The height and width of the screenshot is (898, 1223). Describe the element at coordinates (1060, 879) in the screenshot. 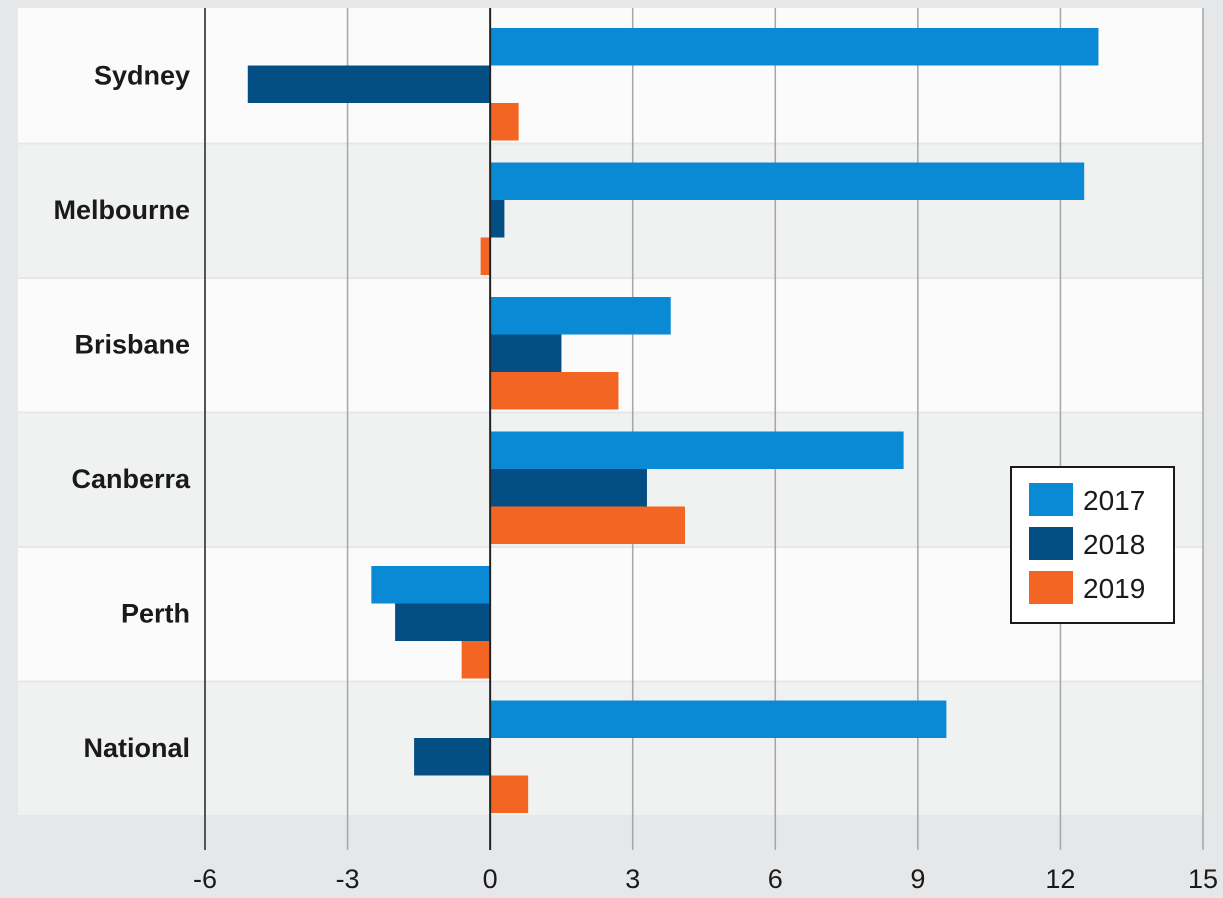

I see `x-tick-label: 12` at that location.